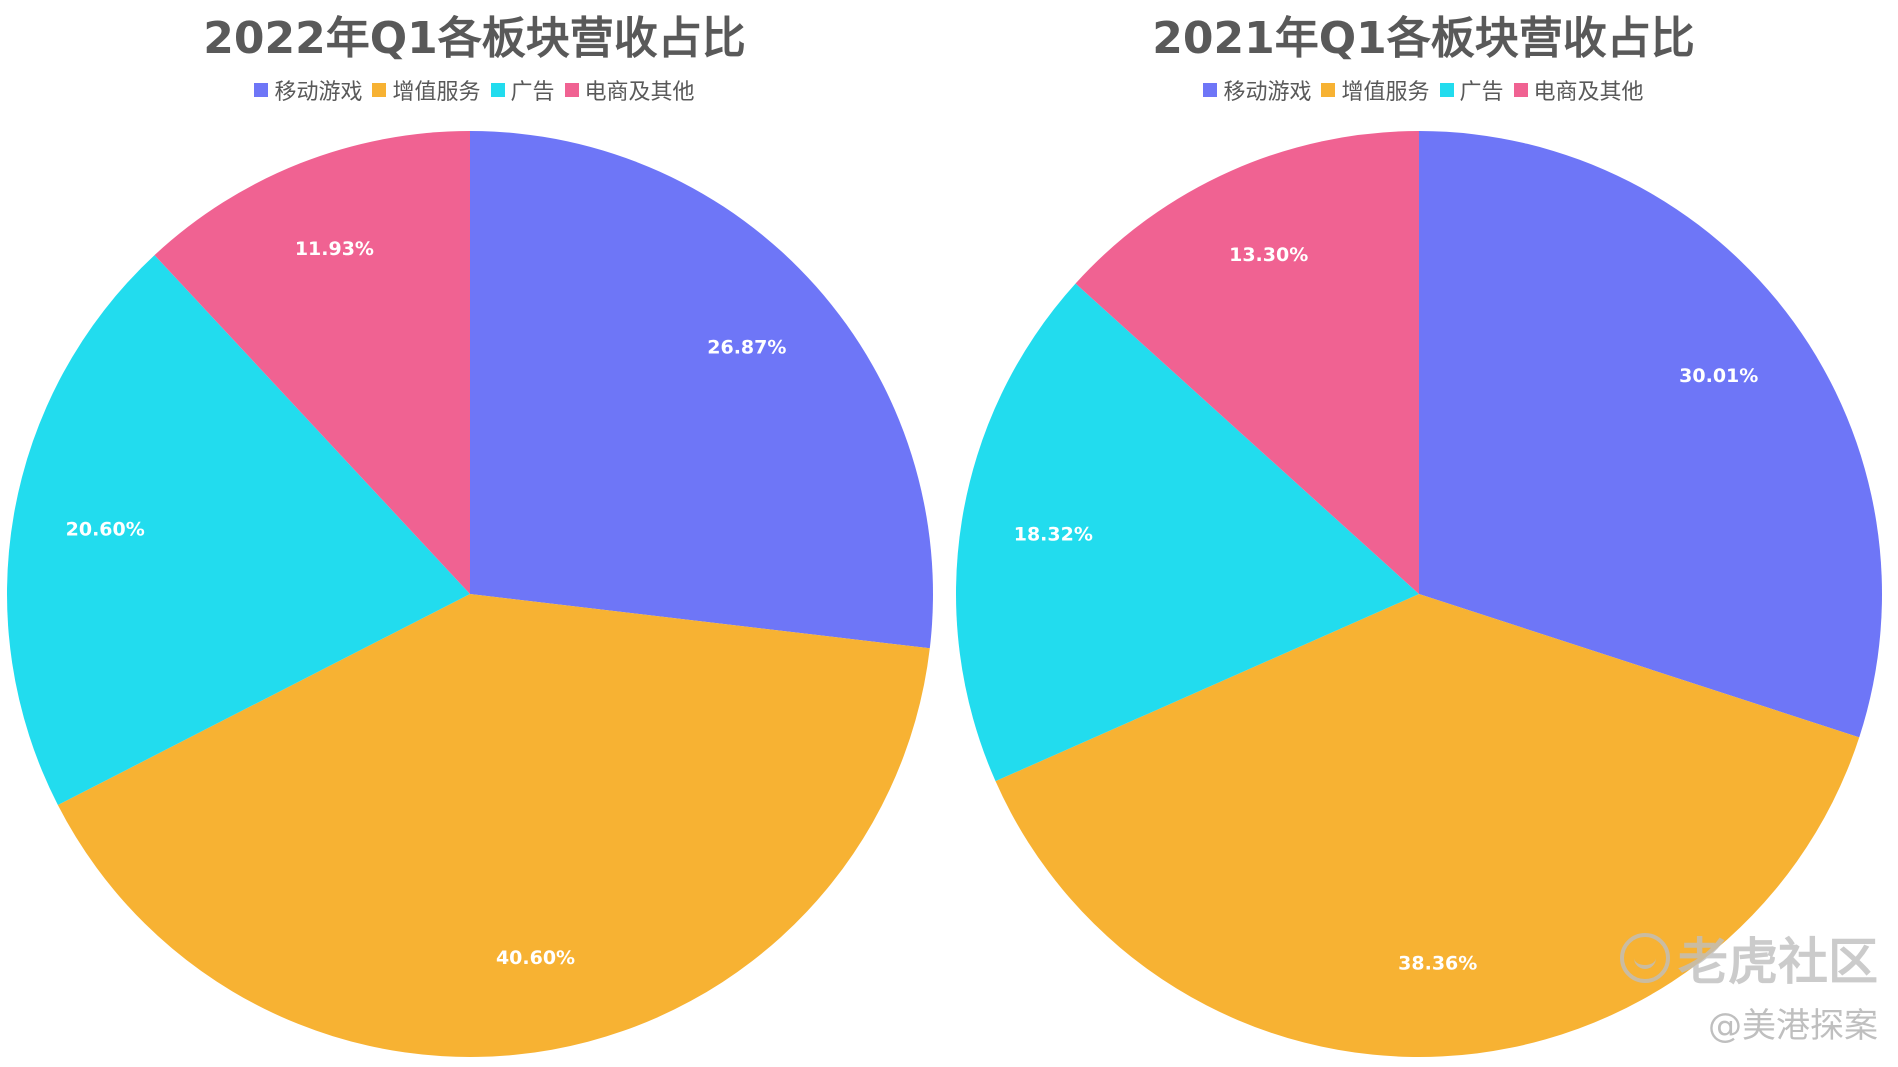 The width and height of the screenshot is (1898, 1067). I want to click on watermark: 老虎社区 @美港探案, so click(1749, 984).